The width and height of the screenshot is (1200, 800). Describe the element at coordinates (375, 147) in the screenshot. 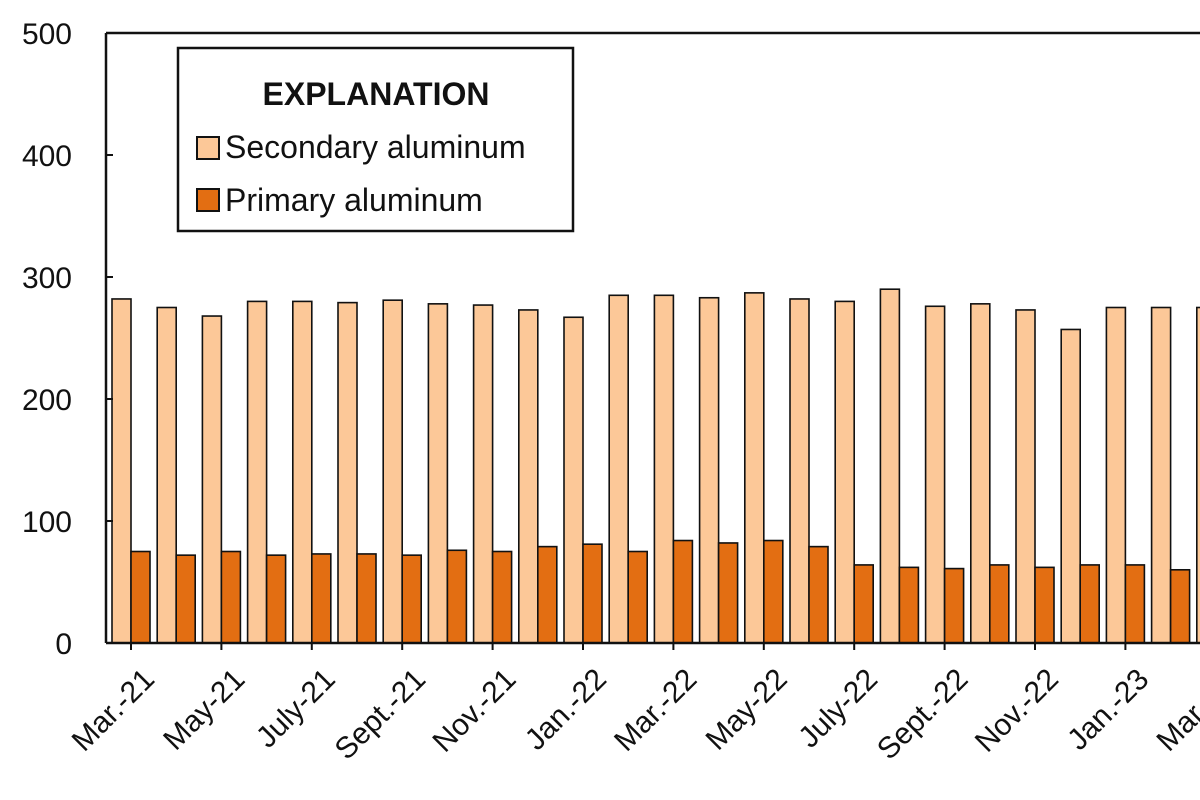

I see `legend-label-secondary: Secondary aluminum` at that location.